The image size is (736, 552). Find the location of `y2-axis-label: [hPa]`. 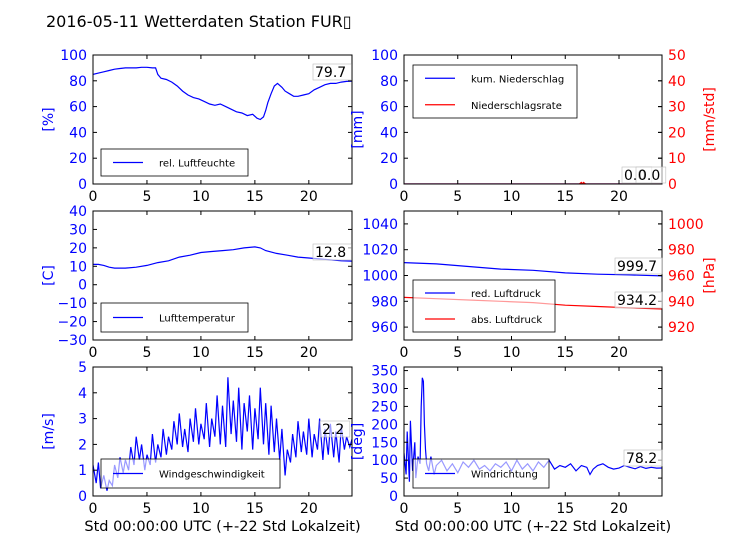

y2-axis-label: [hPa] is located at coordinates (710, 275).